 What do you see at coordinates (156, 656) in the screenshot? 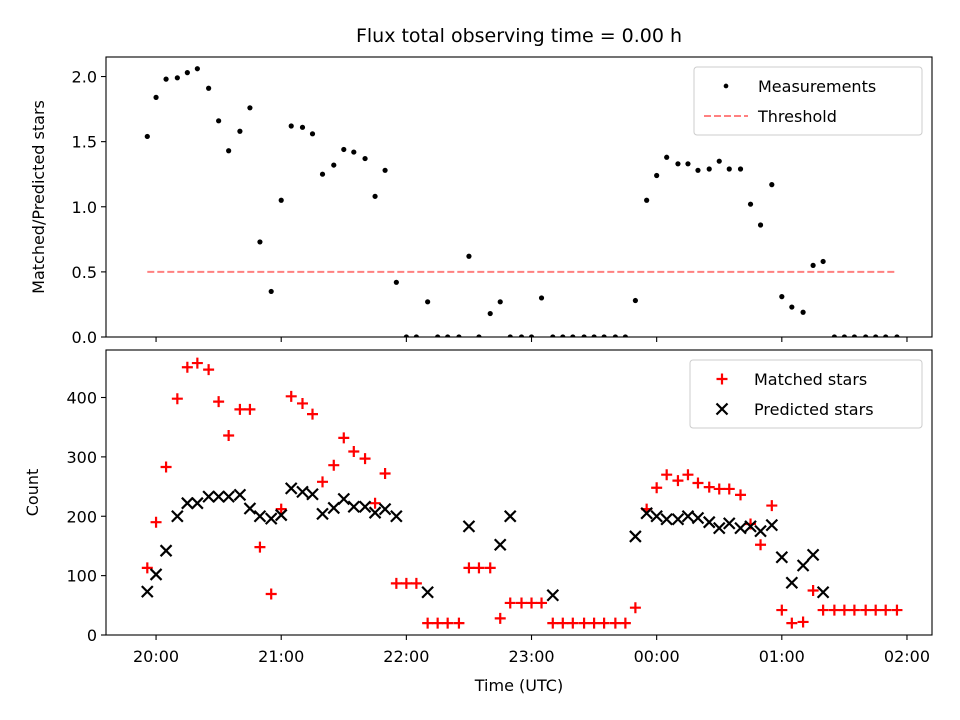
I see `x-tick-label: 20:00` at bounding box center [156, 656].